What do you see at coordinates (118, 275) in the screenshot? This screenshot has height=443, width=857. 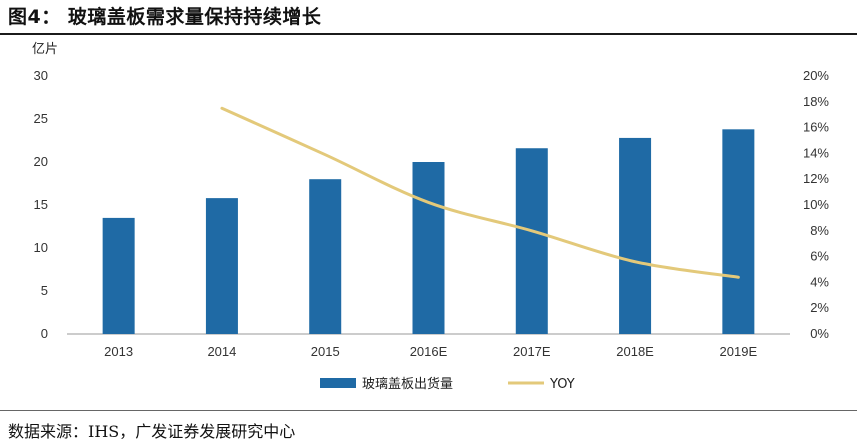 I see `bar-2013` at bounding box center [118, 275].